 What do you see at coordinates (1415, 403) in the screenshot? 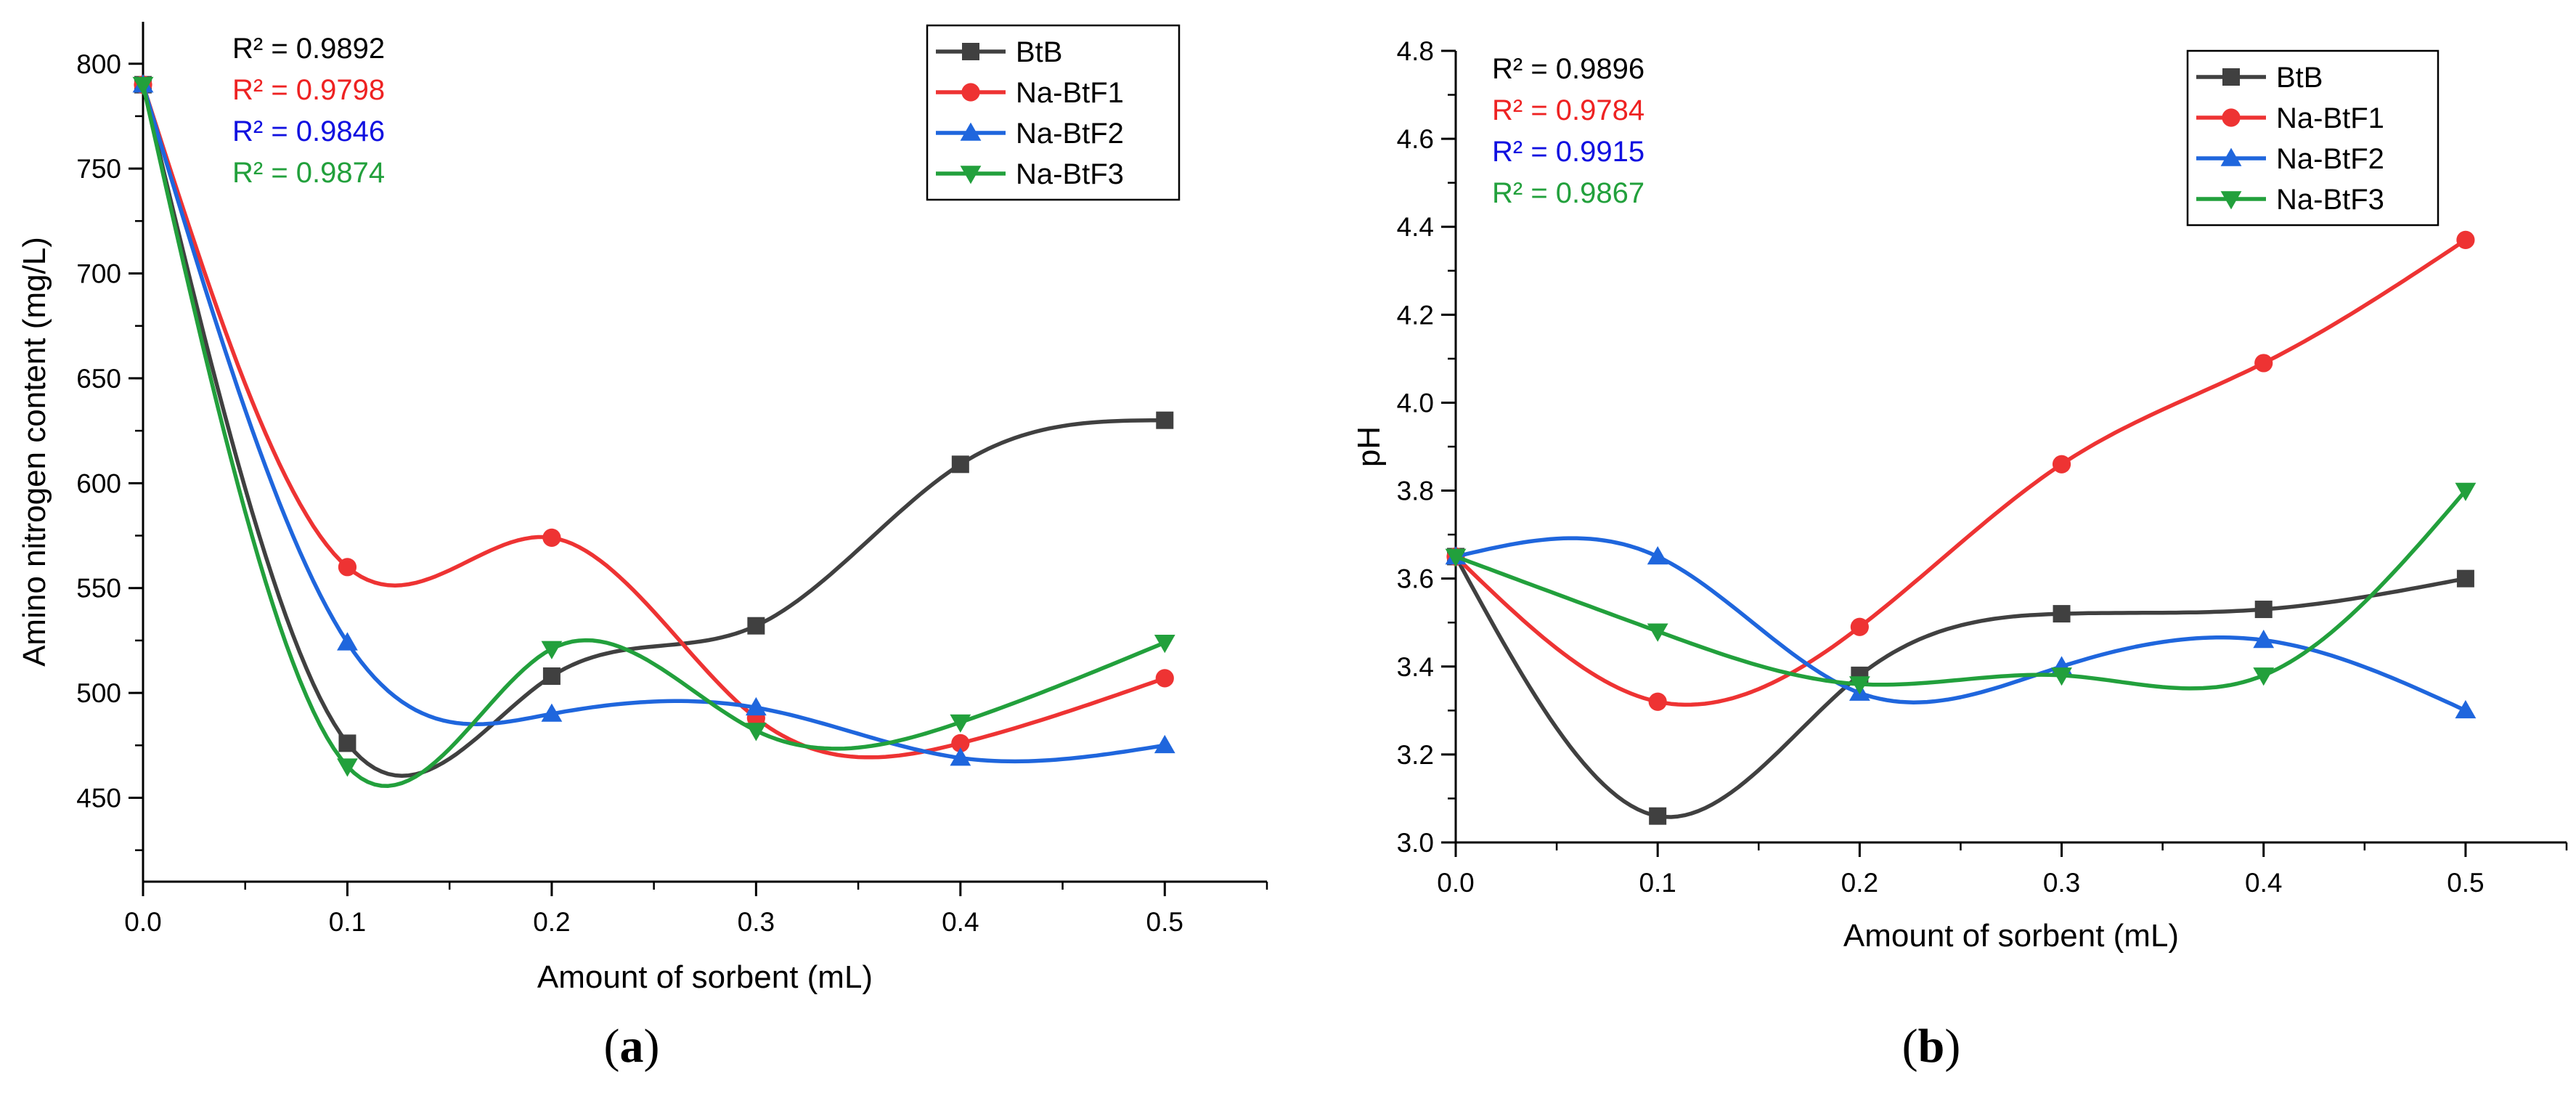
I see `y-tick-label: 4.0` at bounding box center [1415, 403].